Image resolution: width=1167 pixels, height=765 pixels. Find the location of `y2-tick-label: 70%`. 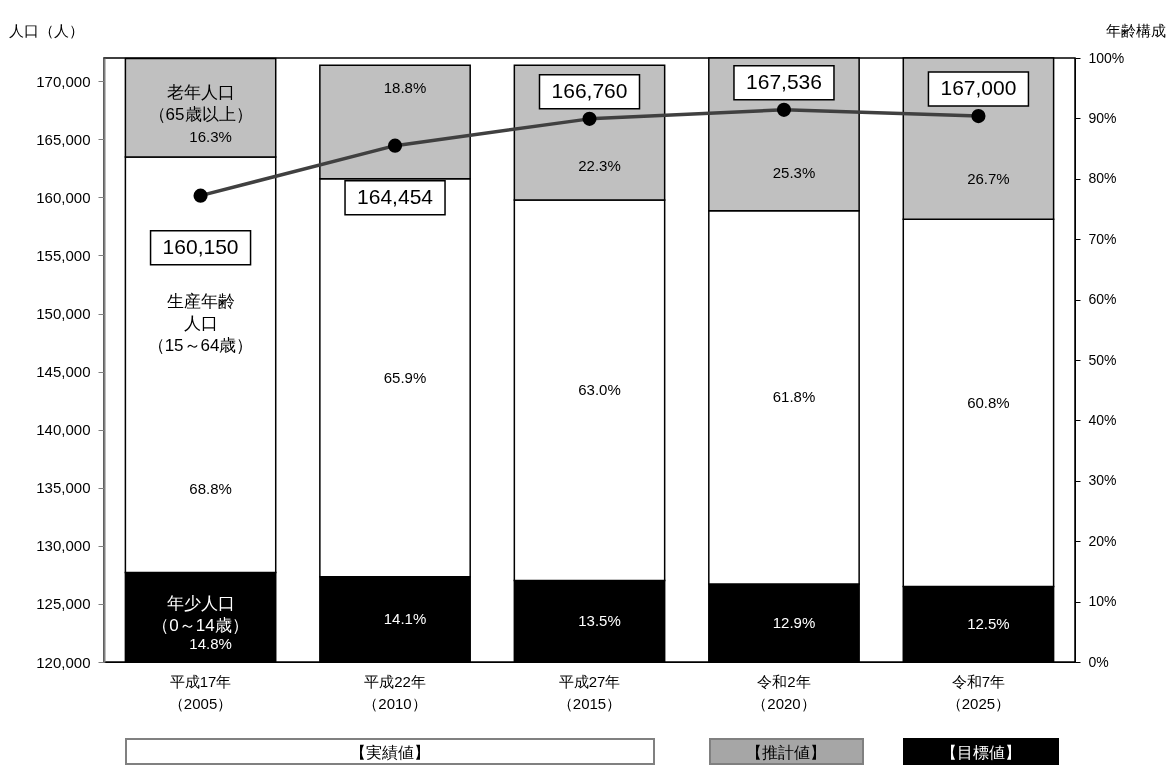

y2-tick-label: 70% is located at coordinates (1102, 238).